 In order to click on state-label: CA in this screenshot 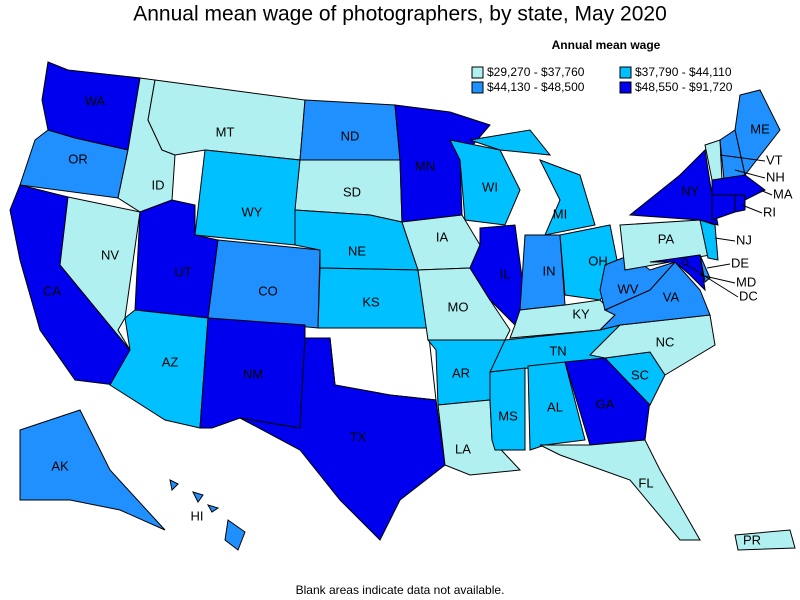, I will do `click(52, 290)`.